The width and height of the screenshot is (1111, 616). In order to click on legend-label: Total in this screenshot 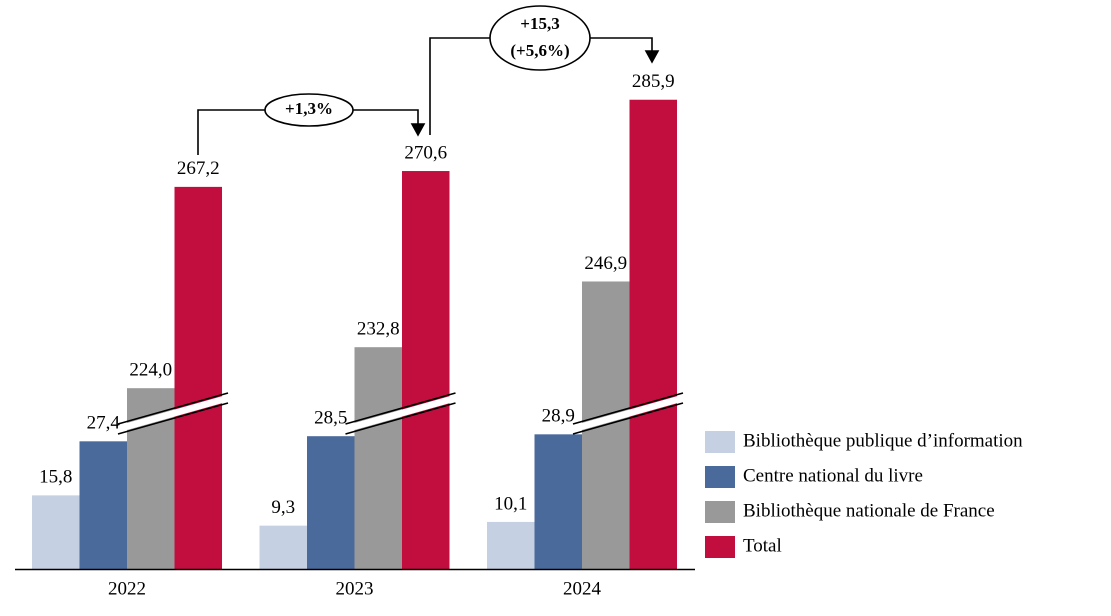, I will do `click(762, 545)`.